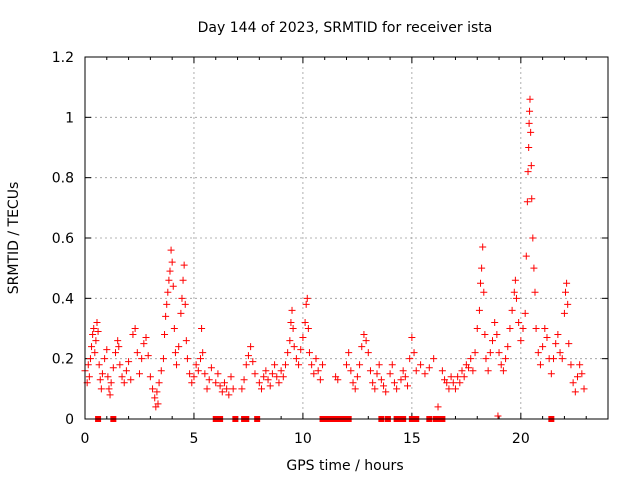 This screenshot has height=480, width=640. Describe the element at coordinates (63, 179) in the screenshot. I see `y-tick-label: 0.8` at that location.